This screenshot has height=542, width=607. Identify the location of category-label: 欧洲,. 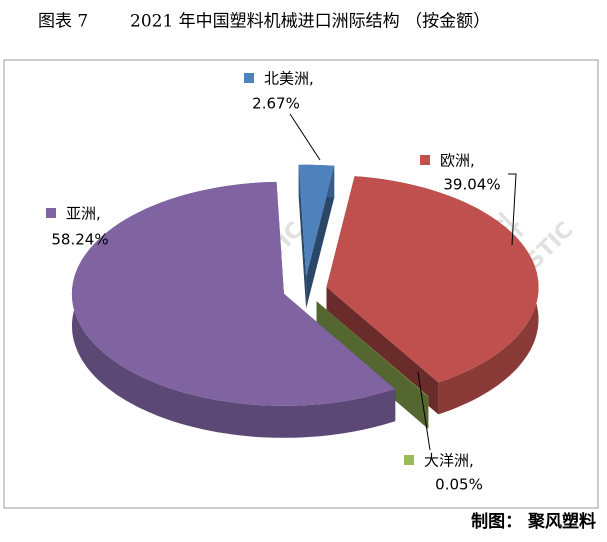
(457, 161).